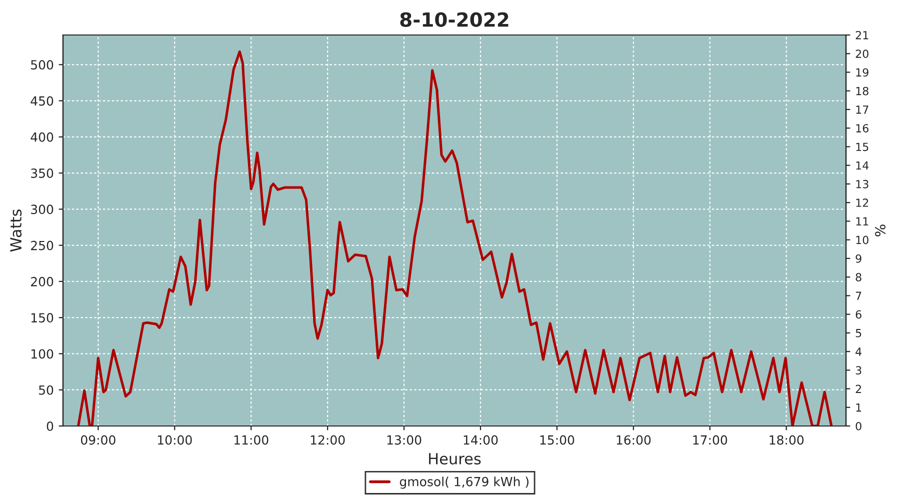  What do you see at coordinates (859, 314) in the screenshot?
I see `y2-tick-label: 6` at bounding box center [859, 314].